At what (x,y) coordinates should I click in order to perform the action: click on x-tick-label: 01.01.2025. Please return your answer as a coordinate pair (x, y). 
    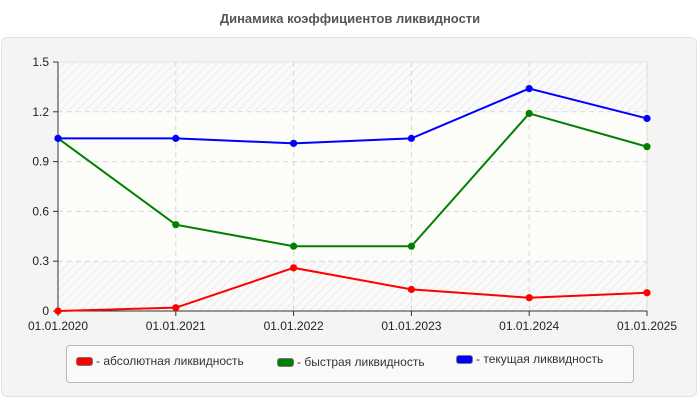
    Looking at the image, I should click on (647, 326).